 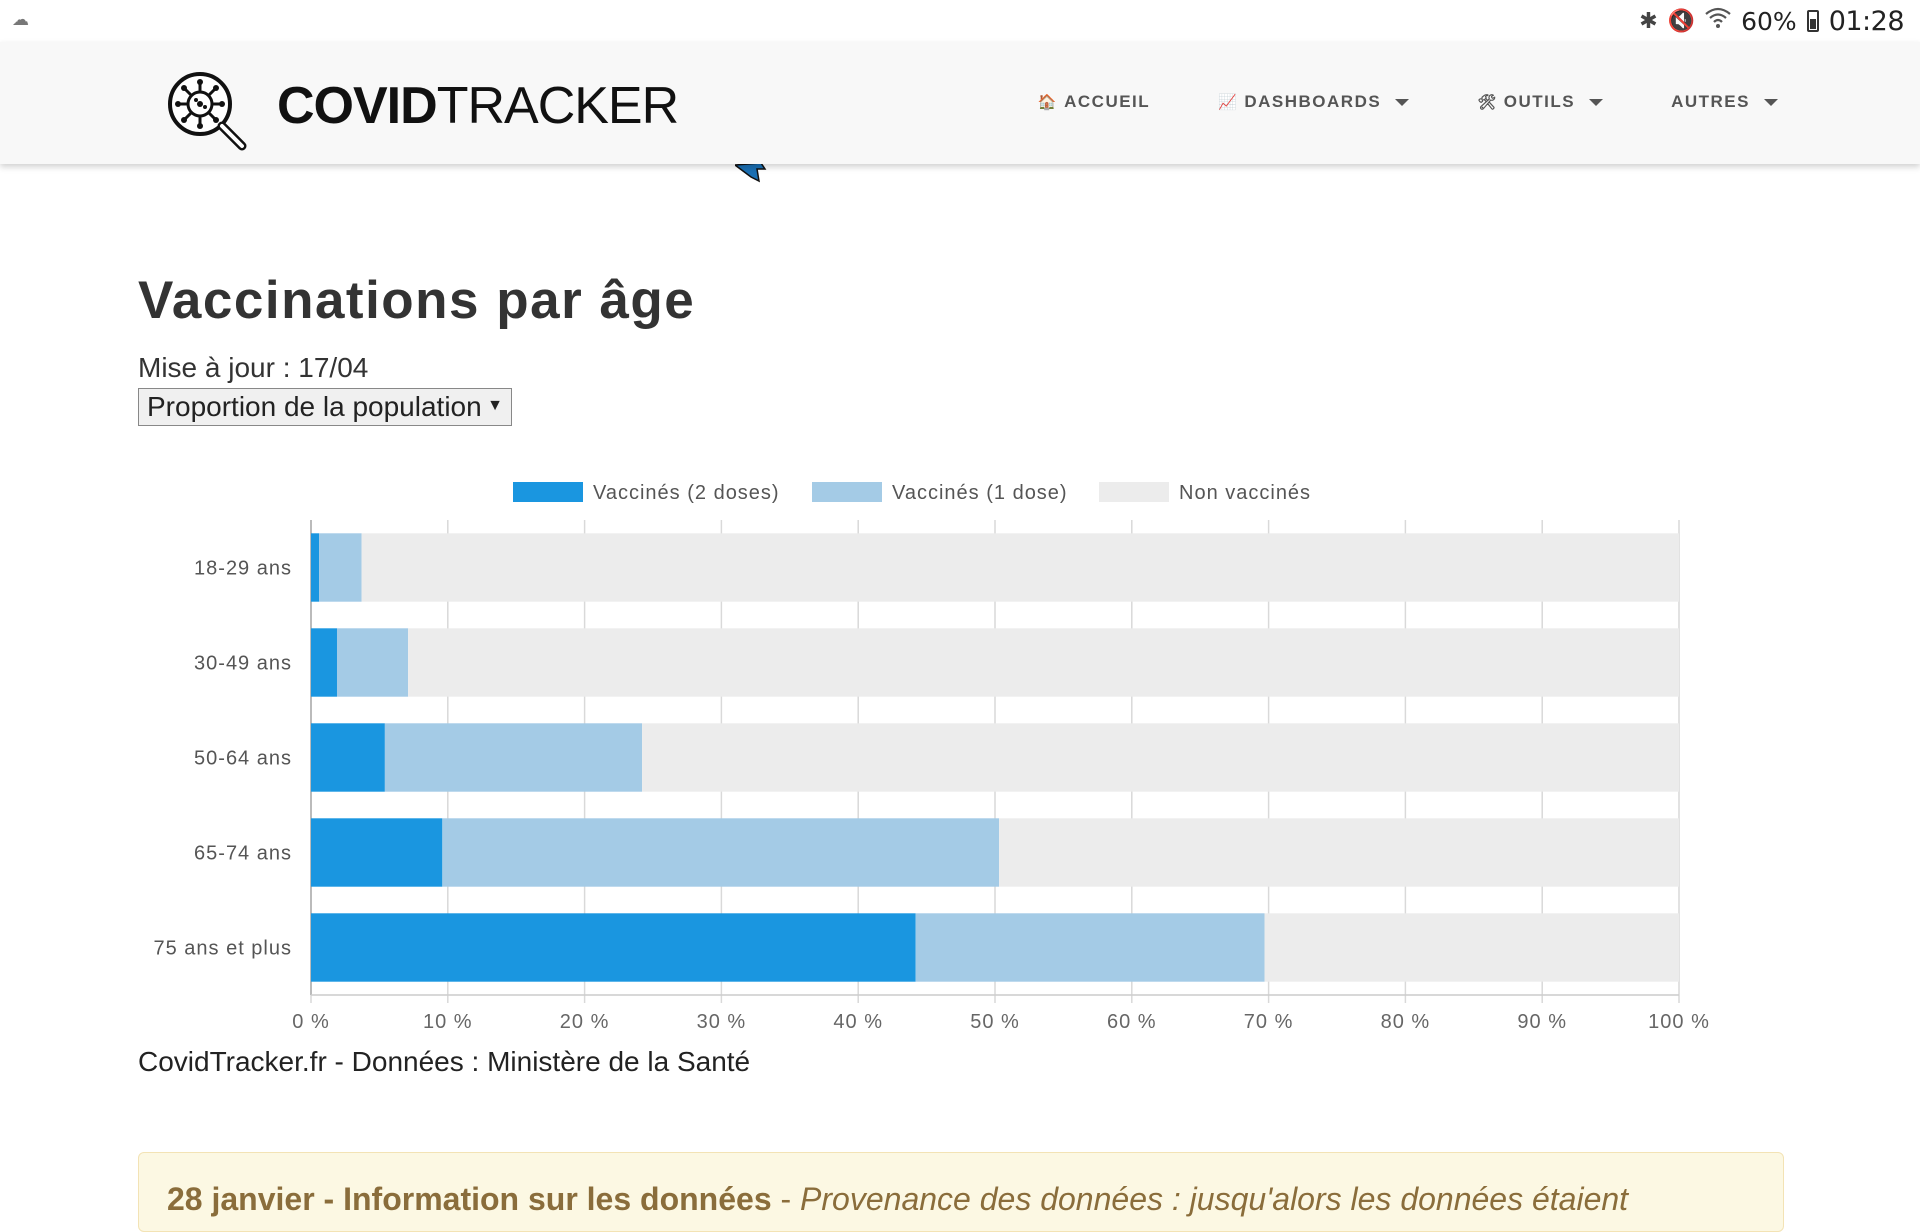 I want to click on select-value: Proportion de la population, so click(x=314, y=406).